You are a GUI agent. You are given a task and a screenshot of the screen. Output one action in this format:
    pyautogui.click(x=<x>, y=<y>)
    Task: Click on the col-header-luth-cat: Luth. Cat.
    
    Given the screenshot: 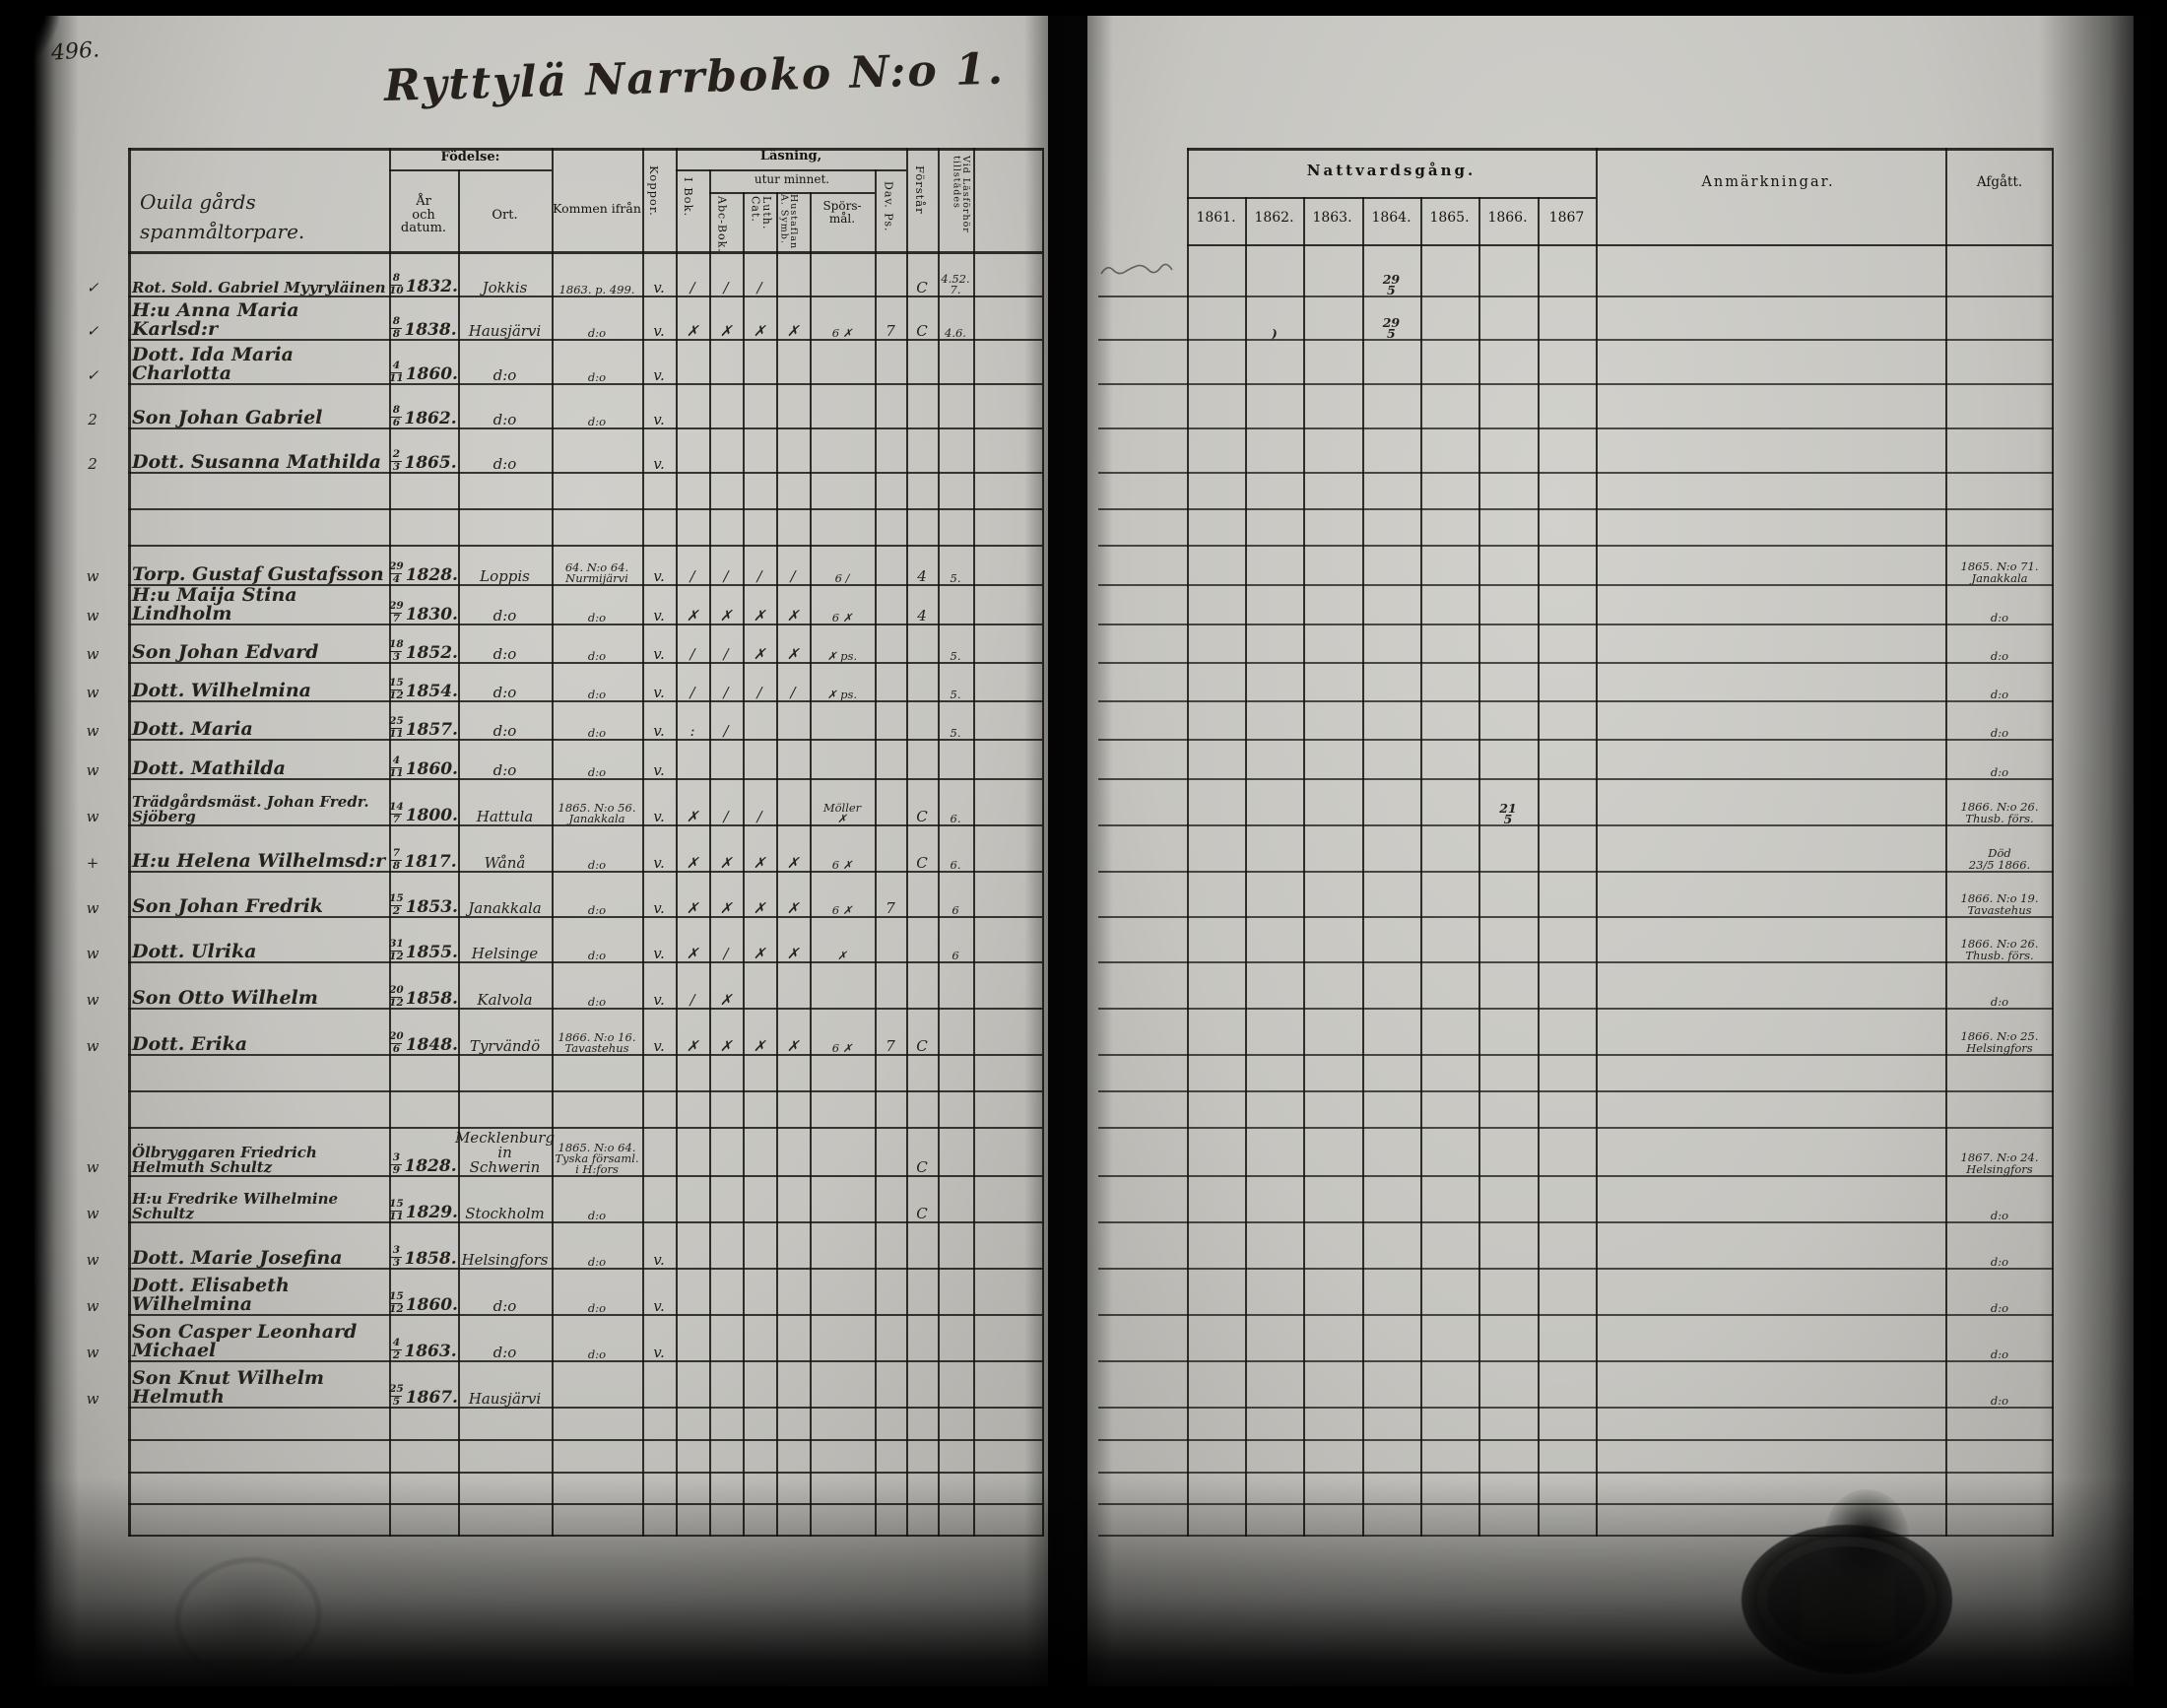 What is the action you would take?
    pyautogui.click(x=761, y=213)
    